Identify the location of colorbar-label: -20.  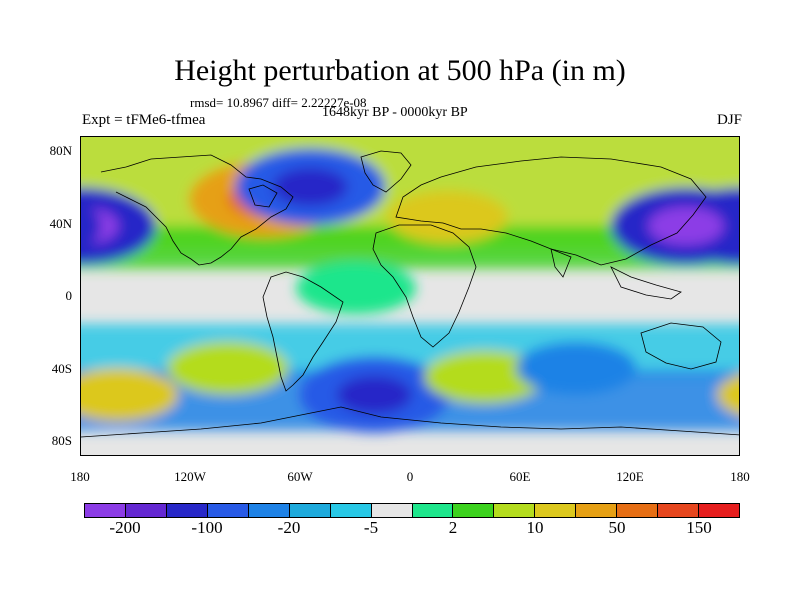
(289, 527).